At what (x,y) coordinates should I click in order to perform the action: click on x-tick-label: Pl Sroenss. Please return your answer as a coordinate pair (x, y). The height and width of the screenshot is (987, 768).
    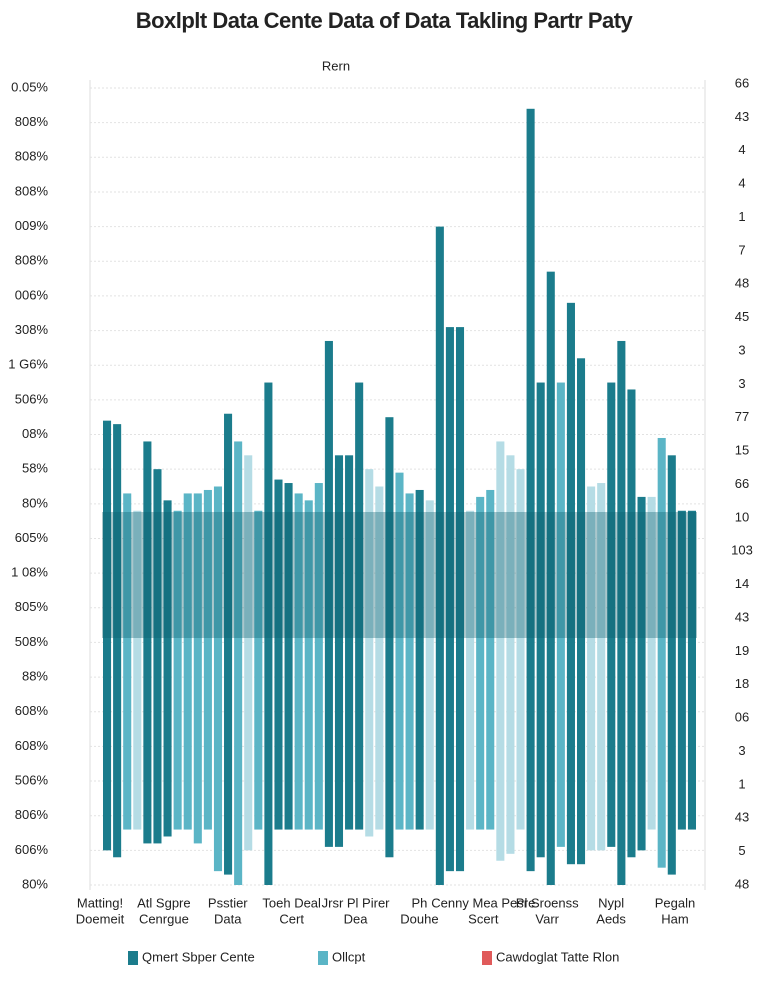
    Looking at the image, I should click on (547, 902).